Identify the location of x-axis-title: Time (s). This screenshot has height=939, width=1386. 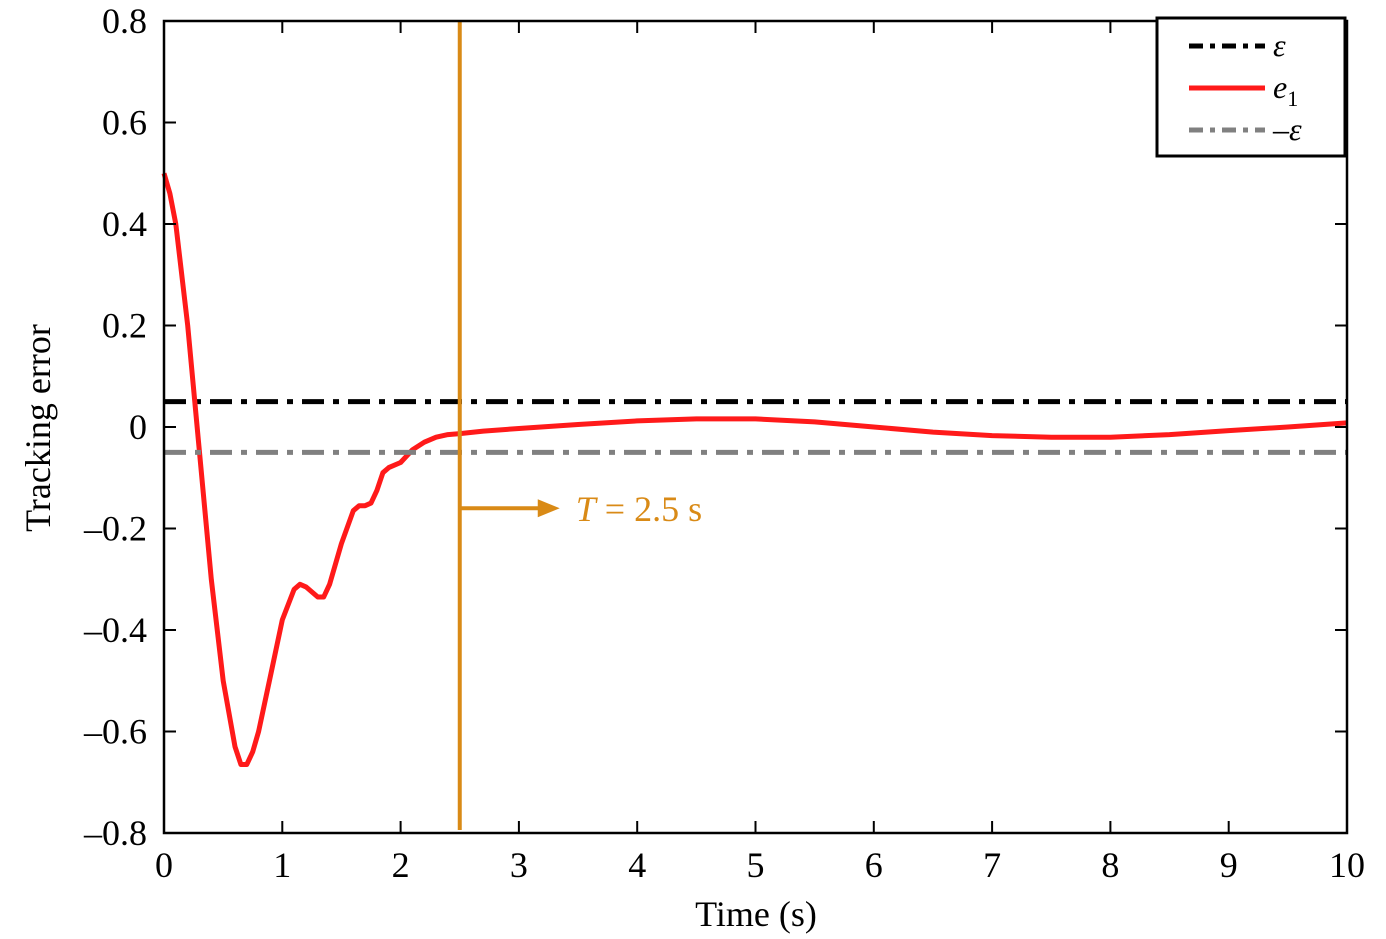
(756, 914).